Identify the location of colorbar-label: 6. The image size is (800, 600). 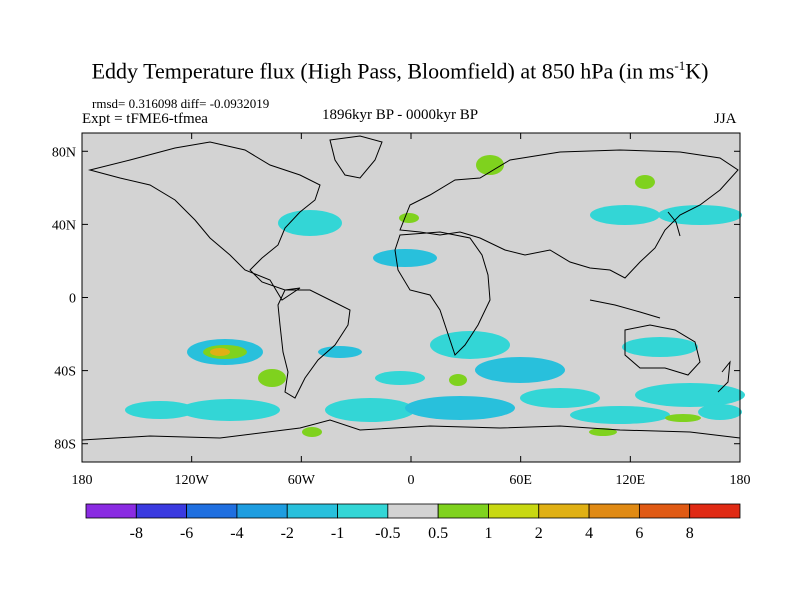
(639, 533).